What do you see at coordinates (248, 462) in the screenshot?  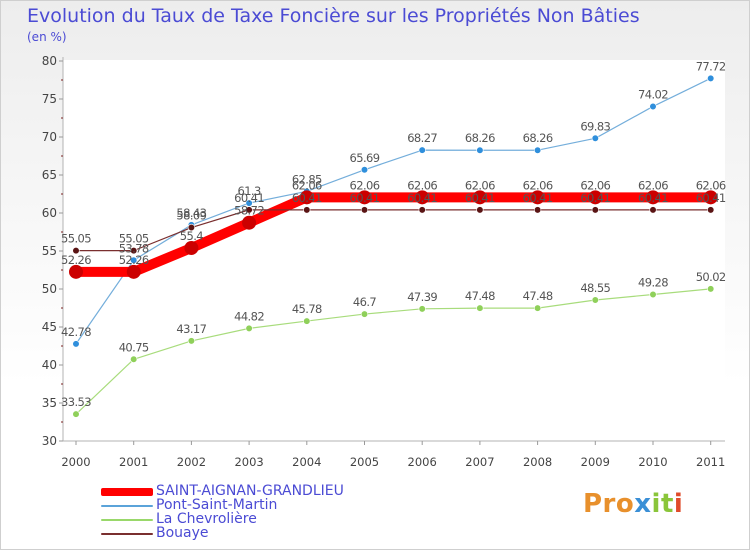 I see `x-tick-label: 2003` at bounding box center [248, 462].